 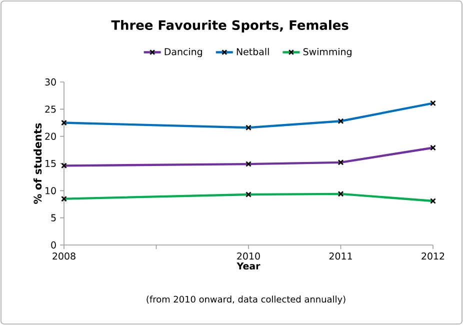 I want to click on x-tick-label: 2011, so click(x=340, y=256).